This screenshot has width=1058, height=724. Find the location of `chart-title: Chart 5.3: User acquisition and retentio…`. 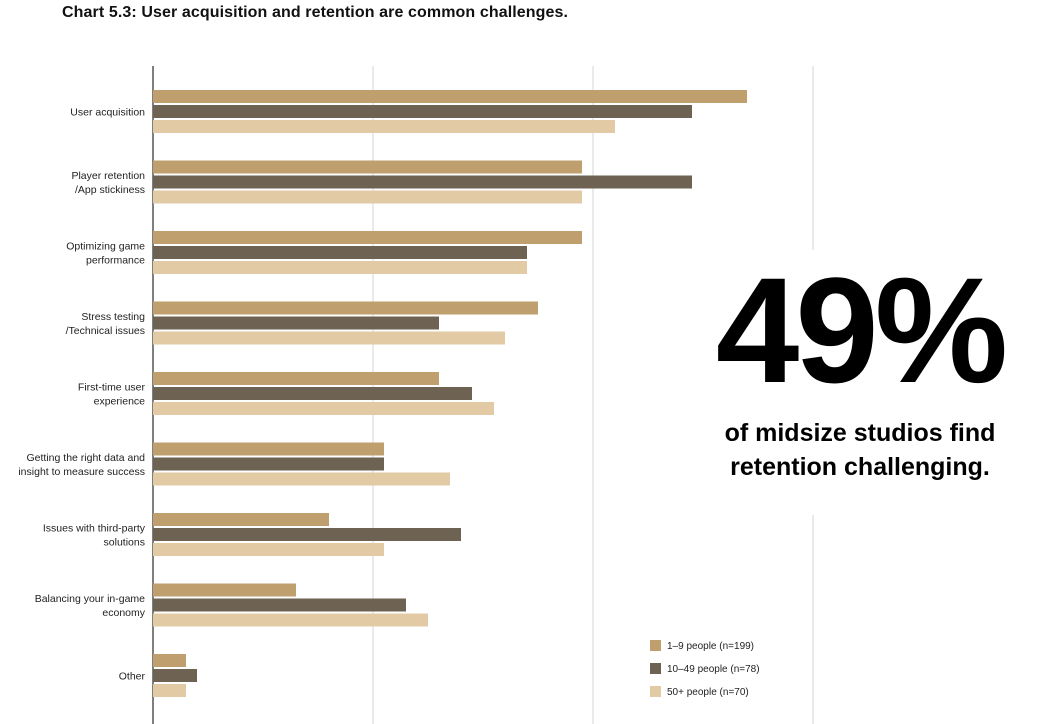

chart-title: Chart 5.3: User acquisition and retentio… is located at coordinates (315, 12).